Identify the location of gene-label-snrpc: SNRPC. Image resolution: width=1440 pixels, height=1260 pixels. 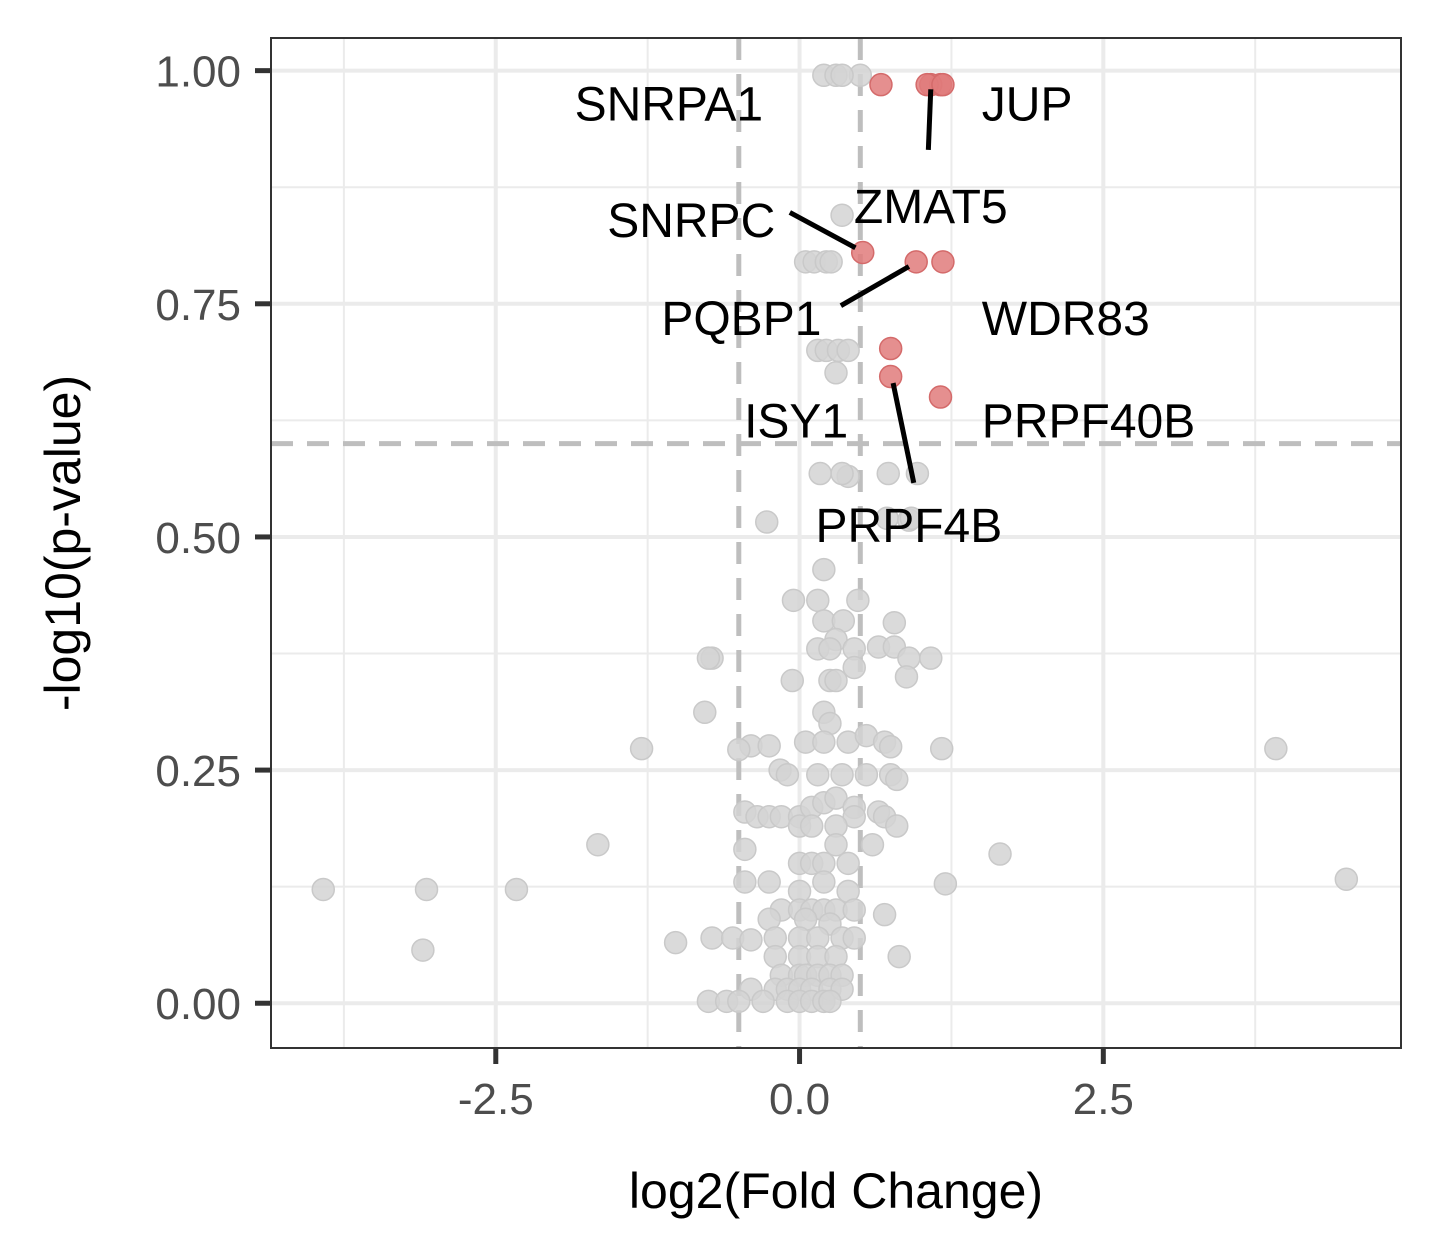
(691, 221).